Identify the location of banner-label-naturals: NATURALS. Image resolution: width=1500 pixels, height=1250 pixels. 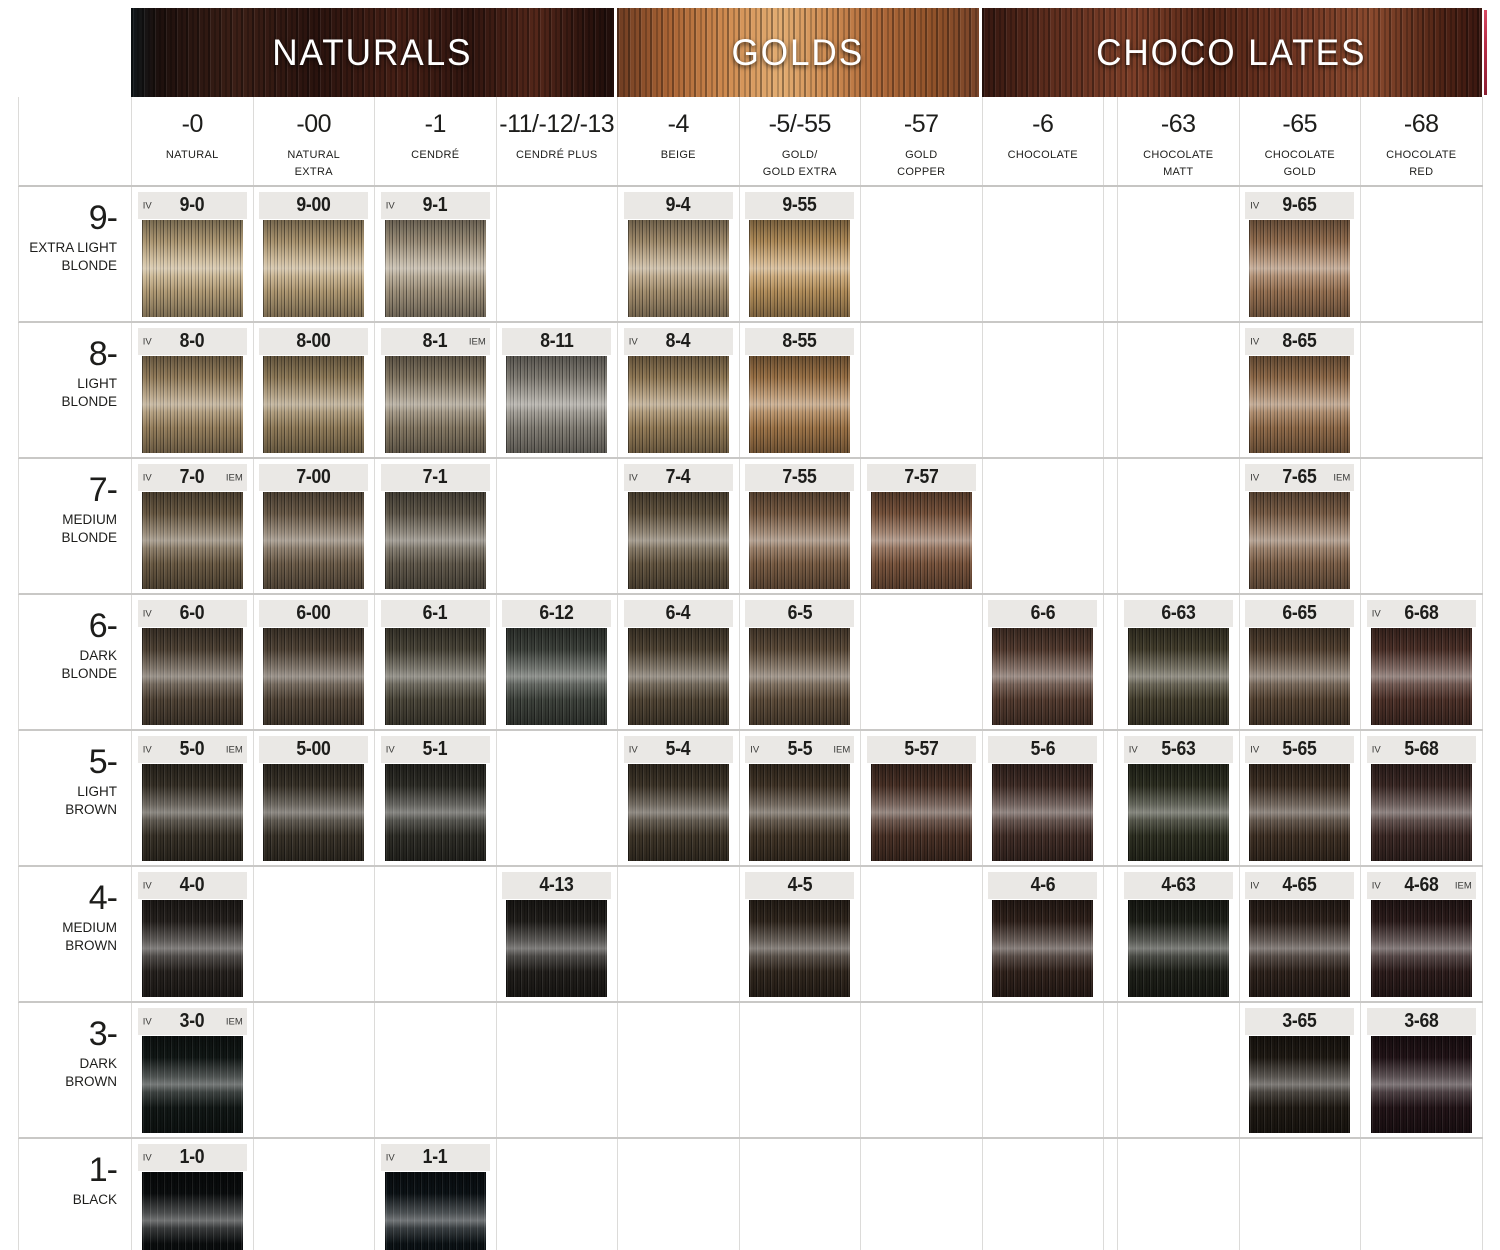
(372, 52).